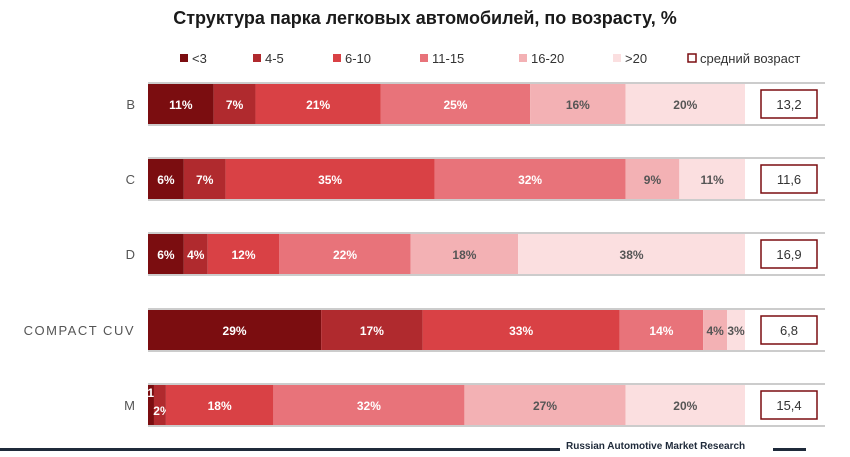 This screenshot has width=850, height=457. I want to click on bar-label-b-1: 7%, so click(235, 105).